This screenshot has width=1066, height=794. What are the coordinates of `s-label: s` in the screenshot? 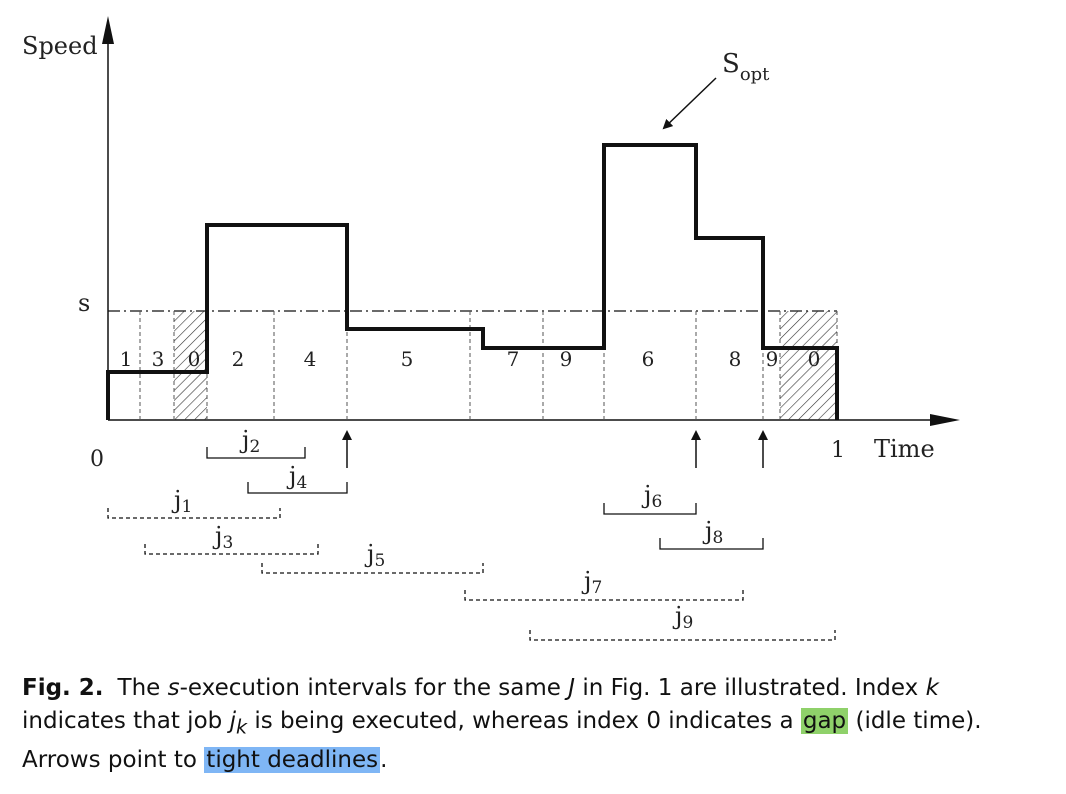 It's located at (84, 303).